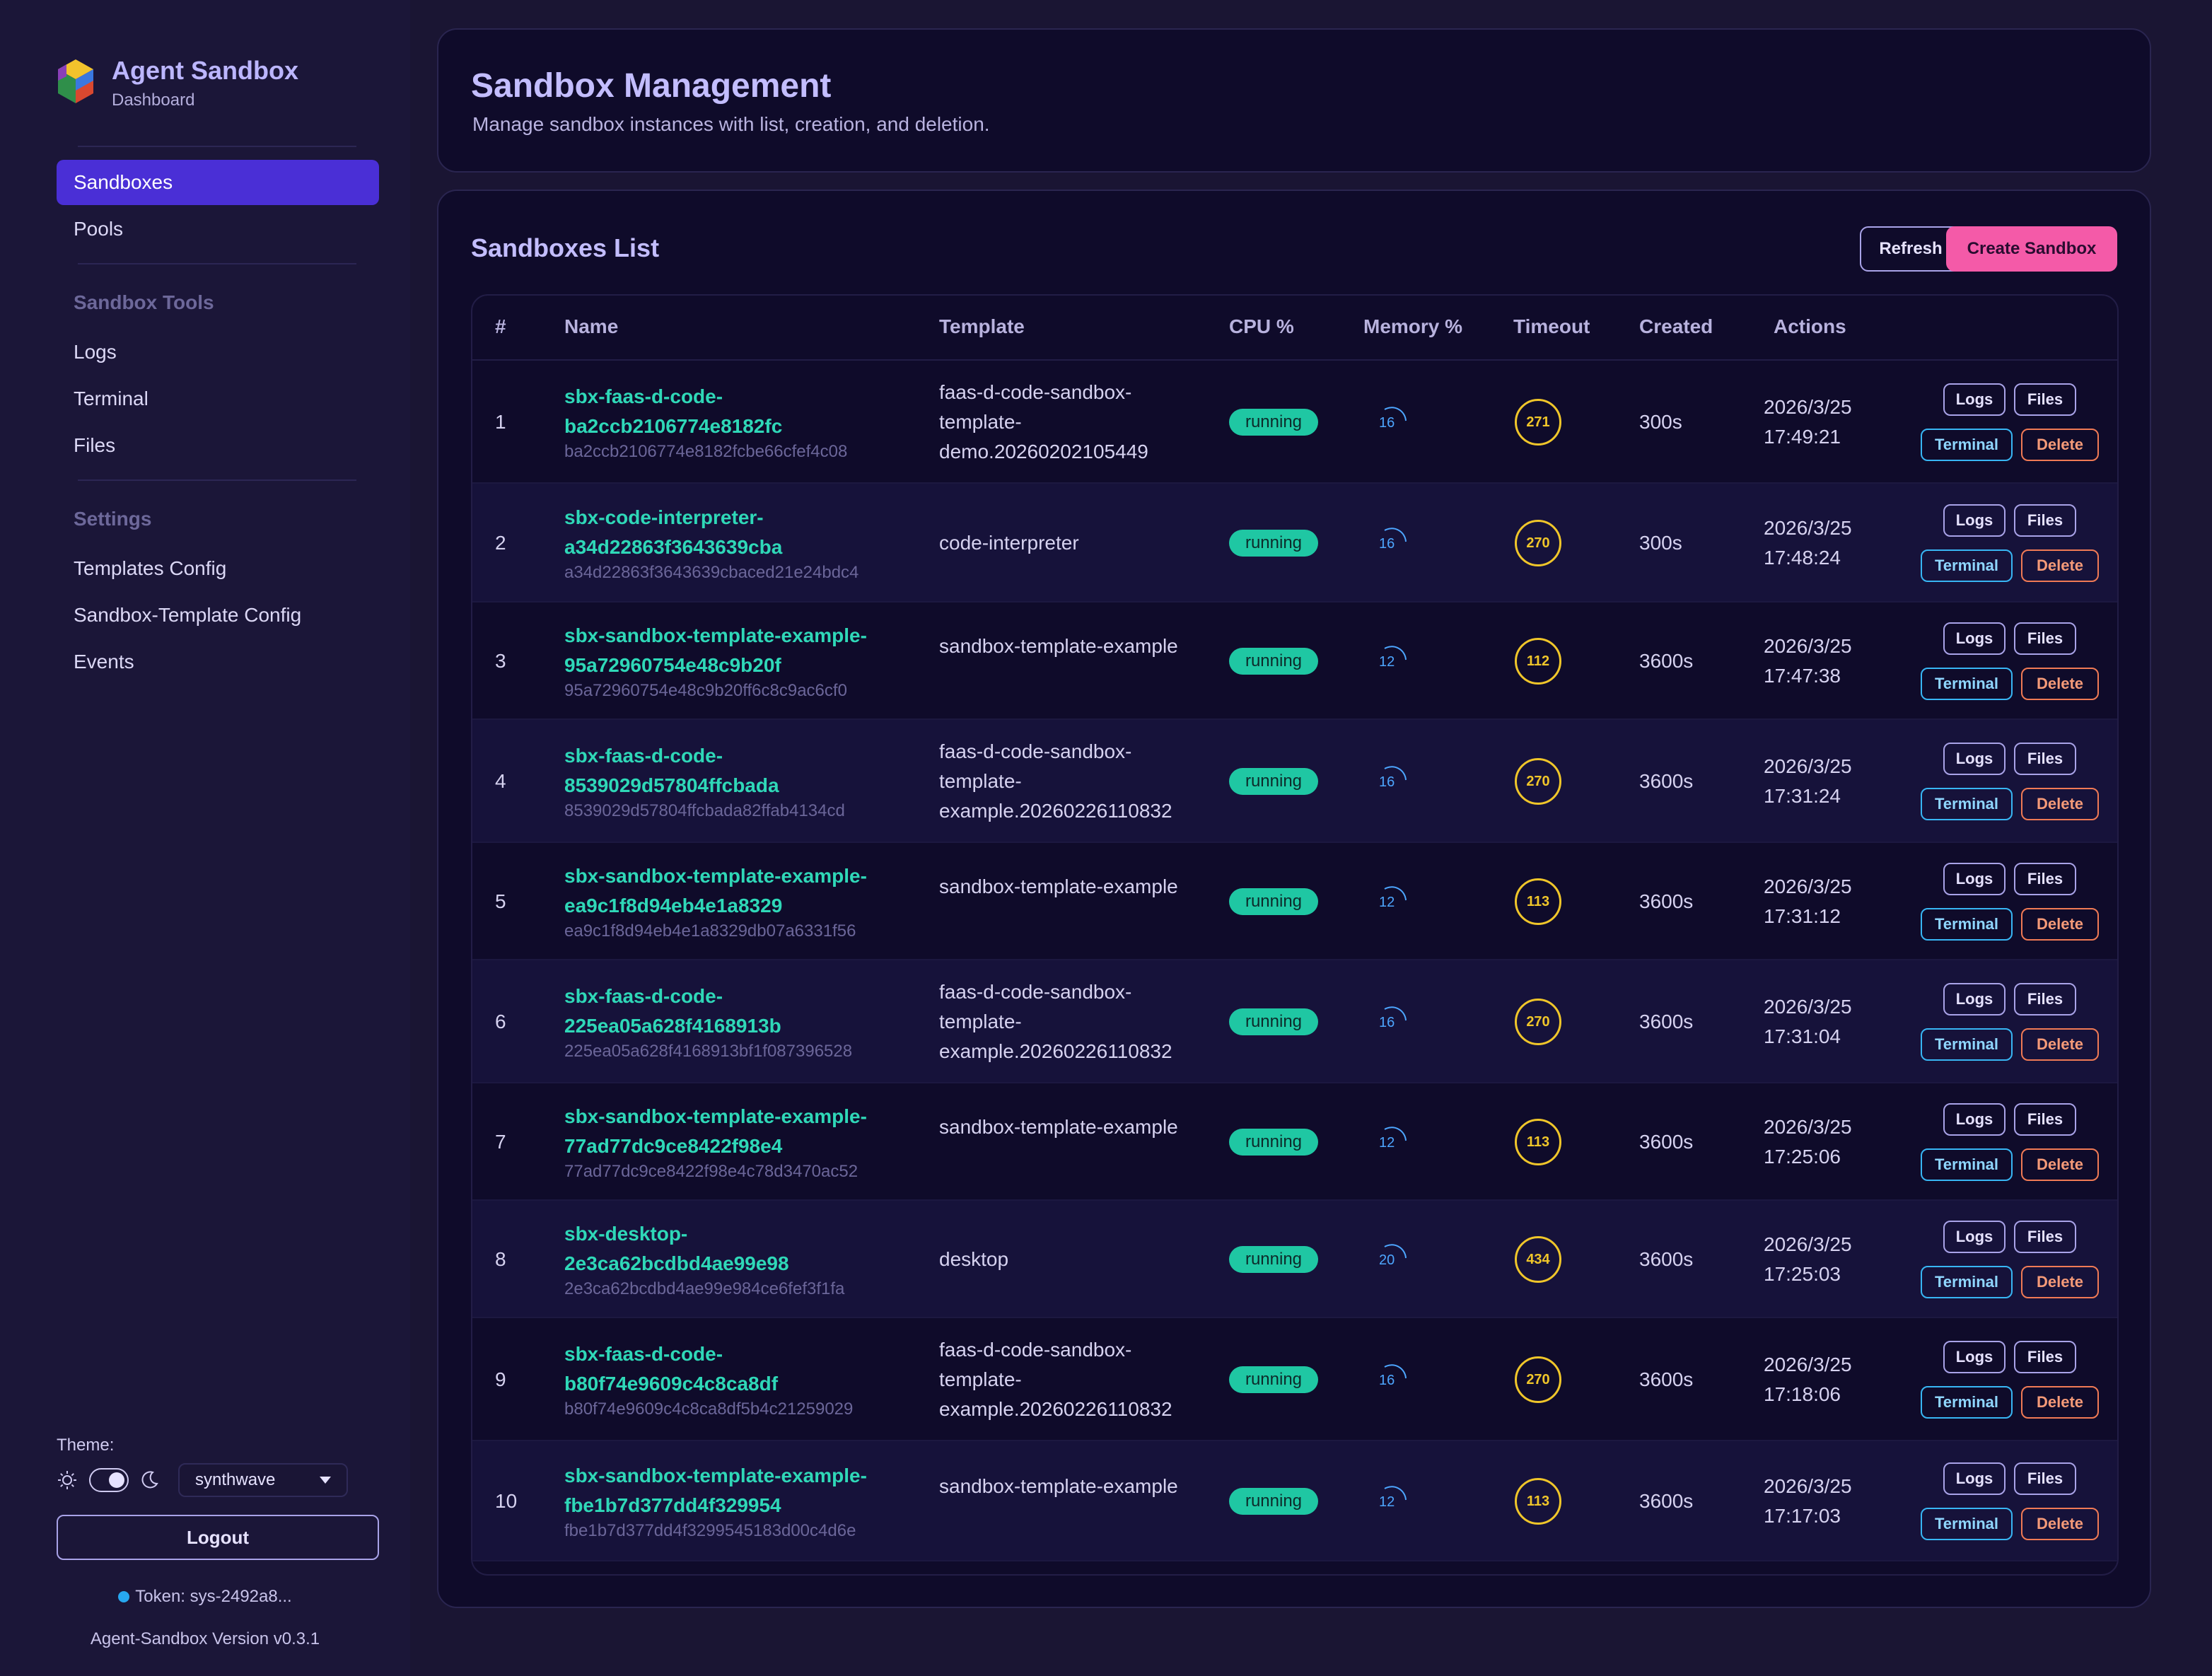 This screenshot has height=1676, width=2212. I want to click on sidebar-item-terminal: Terminal, so click(218, 398).